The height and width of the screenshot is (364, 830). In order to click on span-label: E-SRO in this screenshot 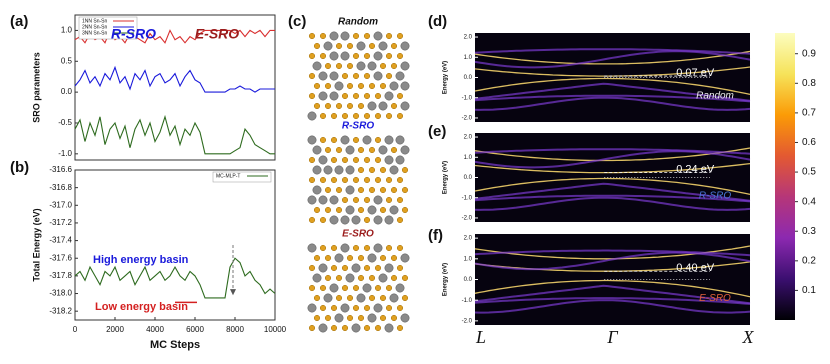, I will do `click(217, 34)`.